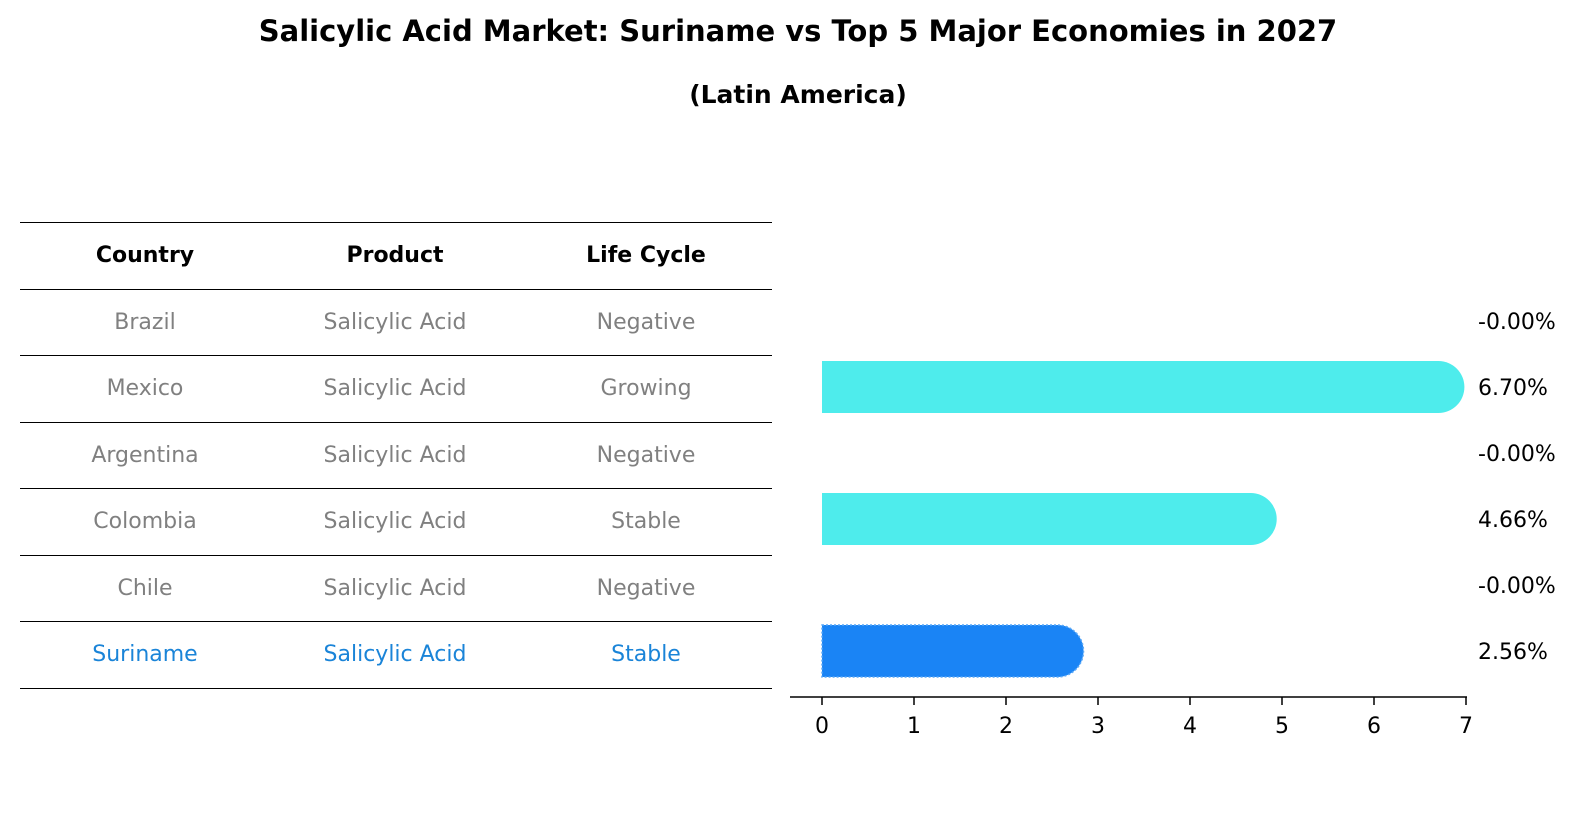 The height and width of the screenshot is (823, 1596). What do you see at coordinates (145, 588) in the screenshot?
I see `cell-country: Chile` at bounding box center [145, 588].